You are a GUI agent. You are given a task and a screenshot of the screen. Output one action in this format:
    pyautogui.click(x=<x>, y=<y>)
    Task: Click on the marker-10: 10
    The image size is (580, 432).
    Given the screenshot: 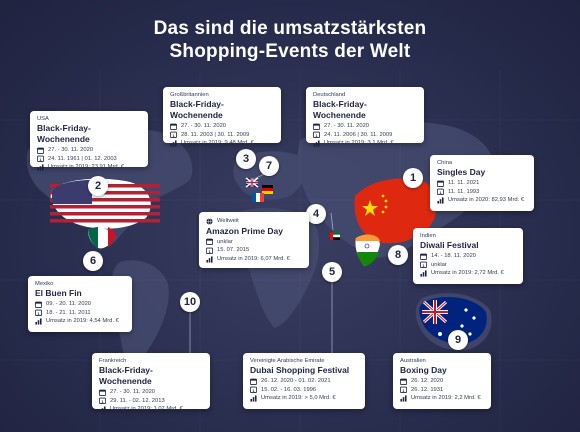 What is the action you would take?
    pyautogui.click(x=190, y=302)
    